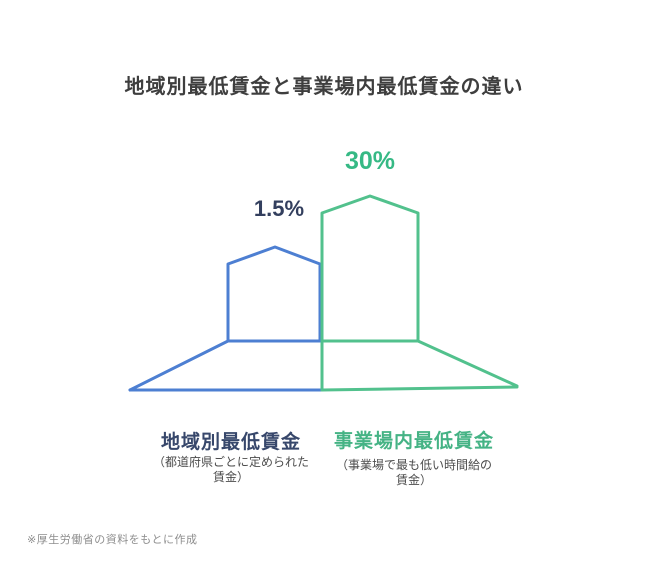  Describe the element at coordinates (413, 441) in the screenshot. I see `right-series-label: 事業場内最低賃金` at that location.